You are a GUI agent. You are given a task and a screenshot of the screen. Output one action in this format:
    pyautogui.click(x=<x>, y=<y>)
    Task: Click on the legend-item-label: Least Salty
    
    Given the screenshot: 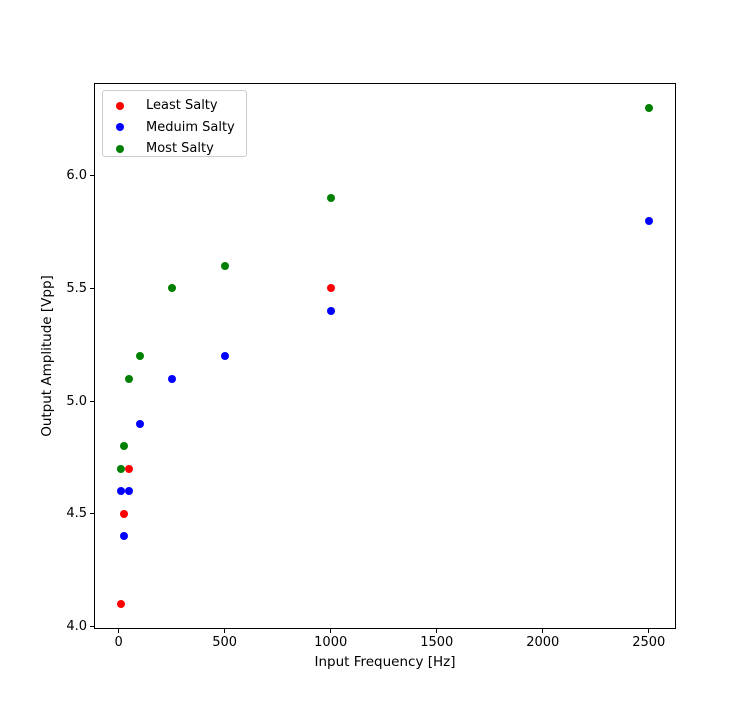 What is the action you would take?
    pyautogui.click(x=182, y=106)
    